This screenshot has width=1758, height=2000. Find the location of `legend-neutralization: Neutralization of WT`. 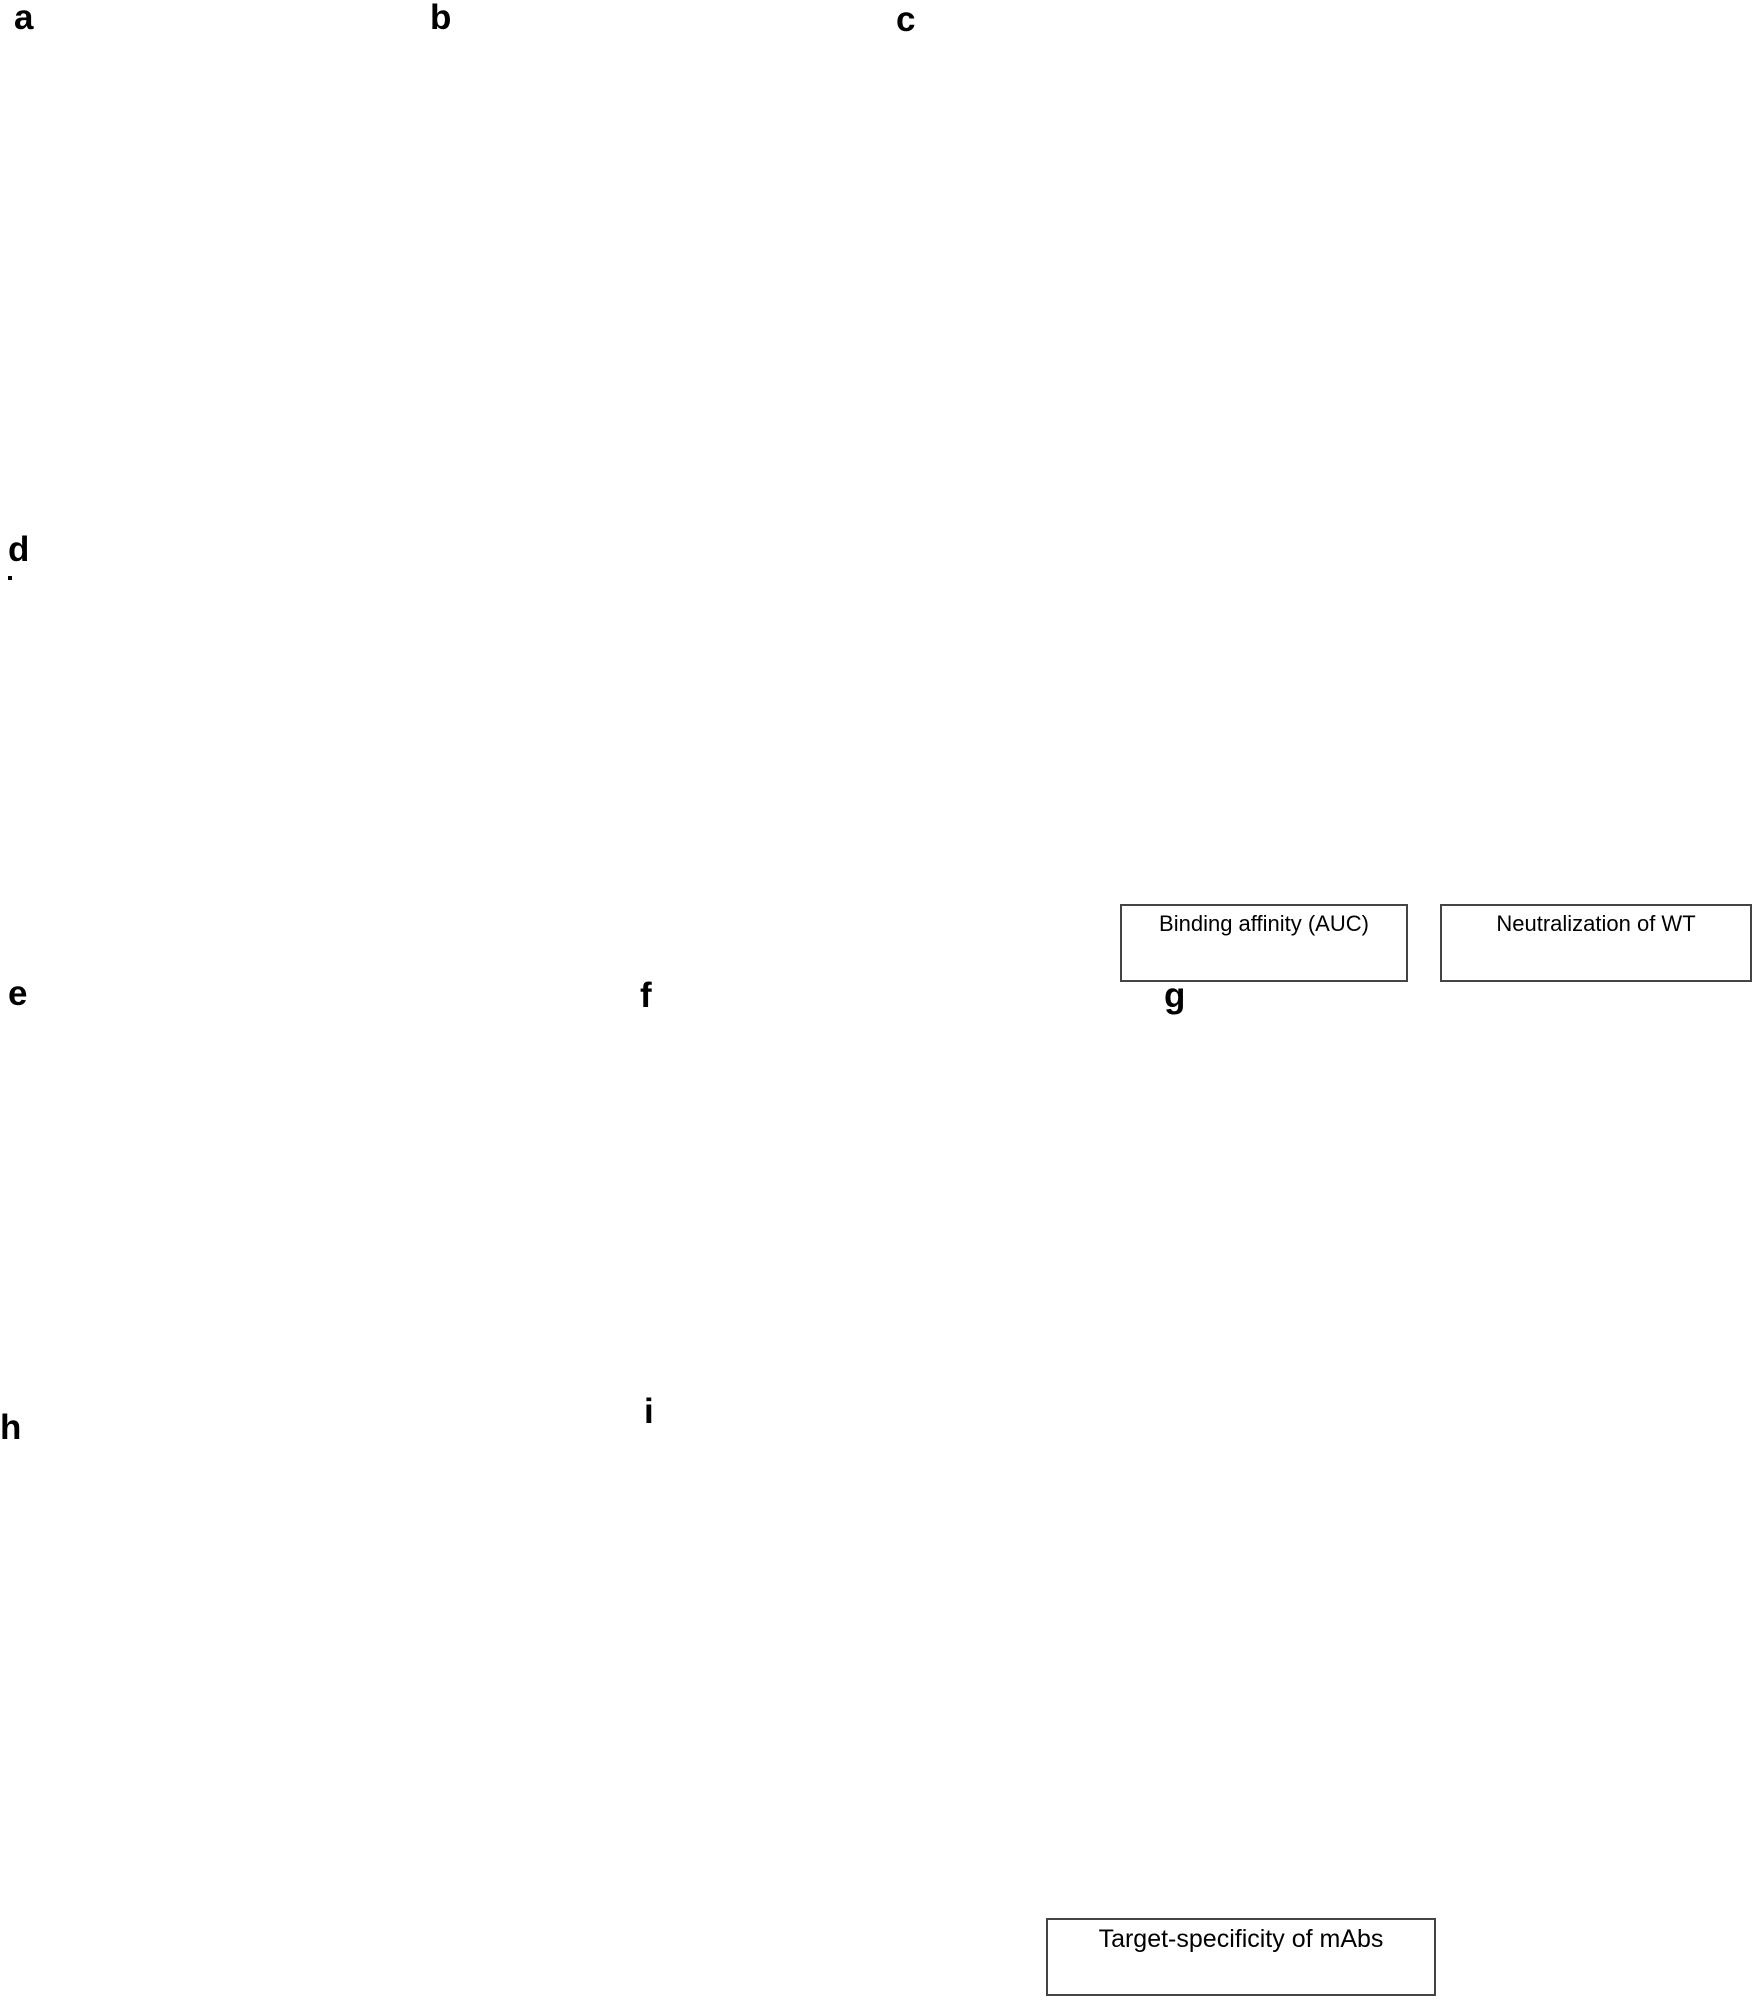

legend-neutralization: Neutralization of WT is located at coordinates (1596, 943).